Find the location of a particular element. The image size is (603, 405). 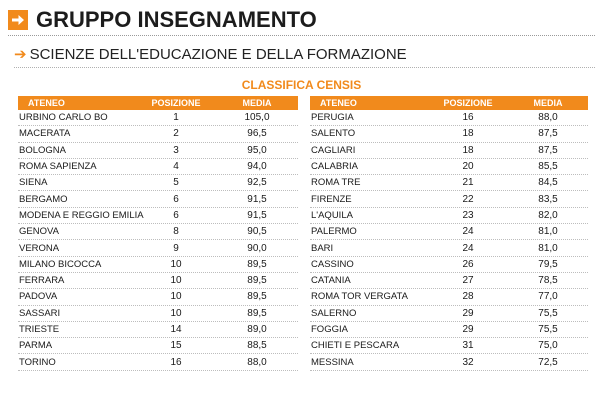

cell-media: 88,5 is located at coordinates (257, 346).